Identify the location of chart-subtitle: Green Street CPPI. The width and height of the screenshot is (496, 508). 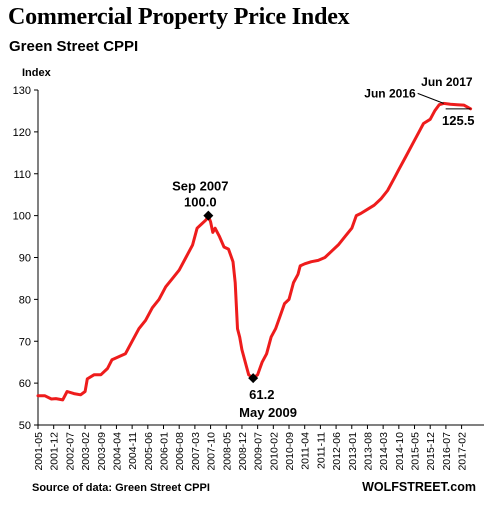
(74, 46).